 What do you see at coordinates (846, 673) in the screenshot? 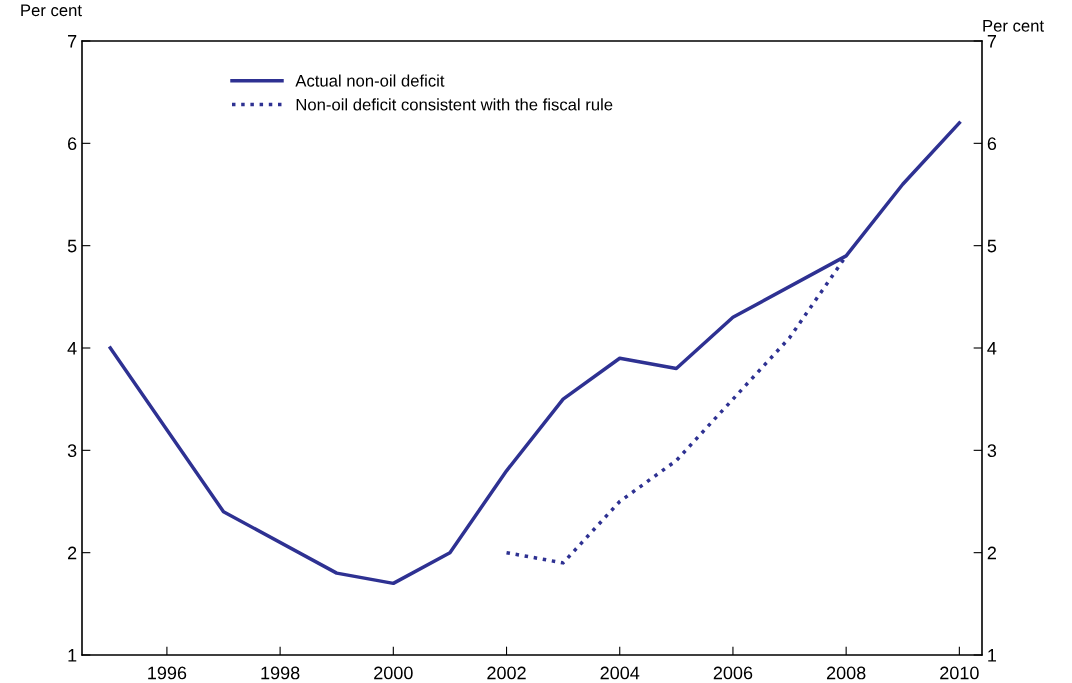
I see `x-tick-label: 2008` at bounding box center [846, 673].